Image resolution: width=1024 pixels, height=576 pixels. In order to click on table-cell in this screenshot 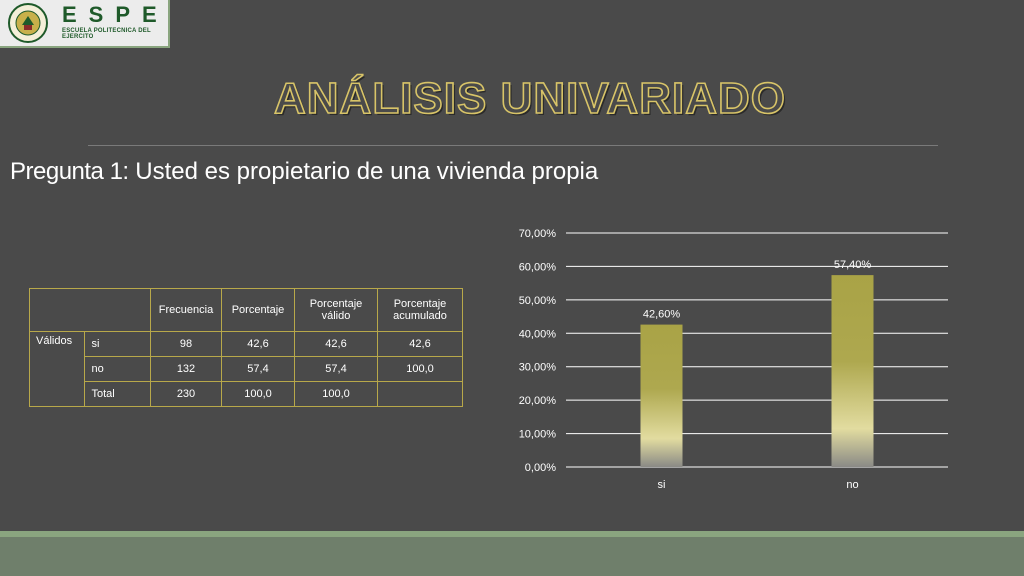, I will do `click(420, 394)`.